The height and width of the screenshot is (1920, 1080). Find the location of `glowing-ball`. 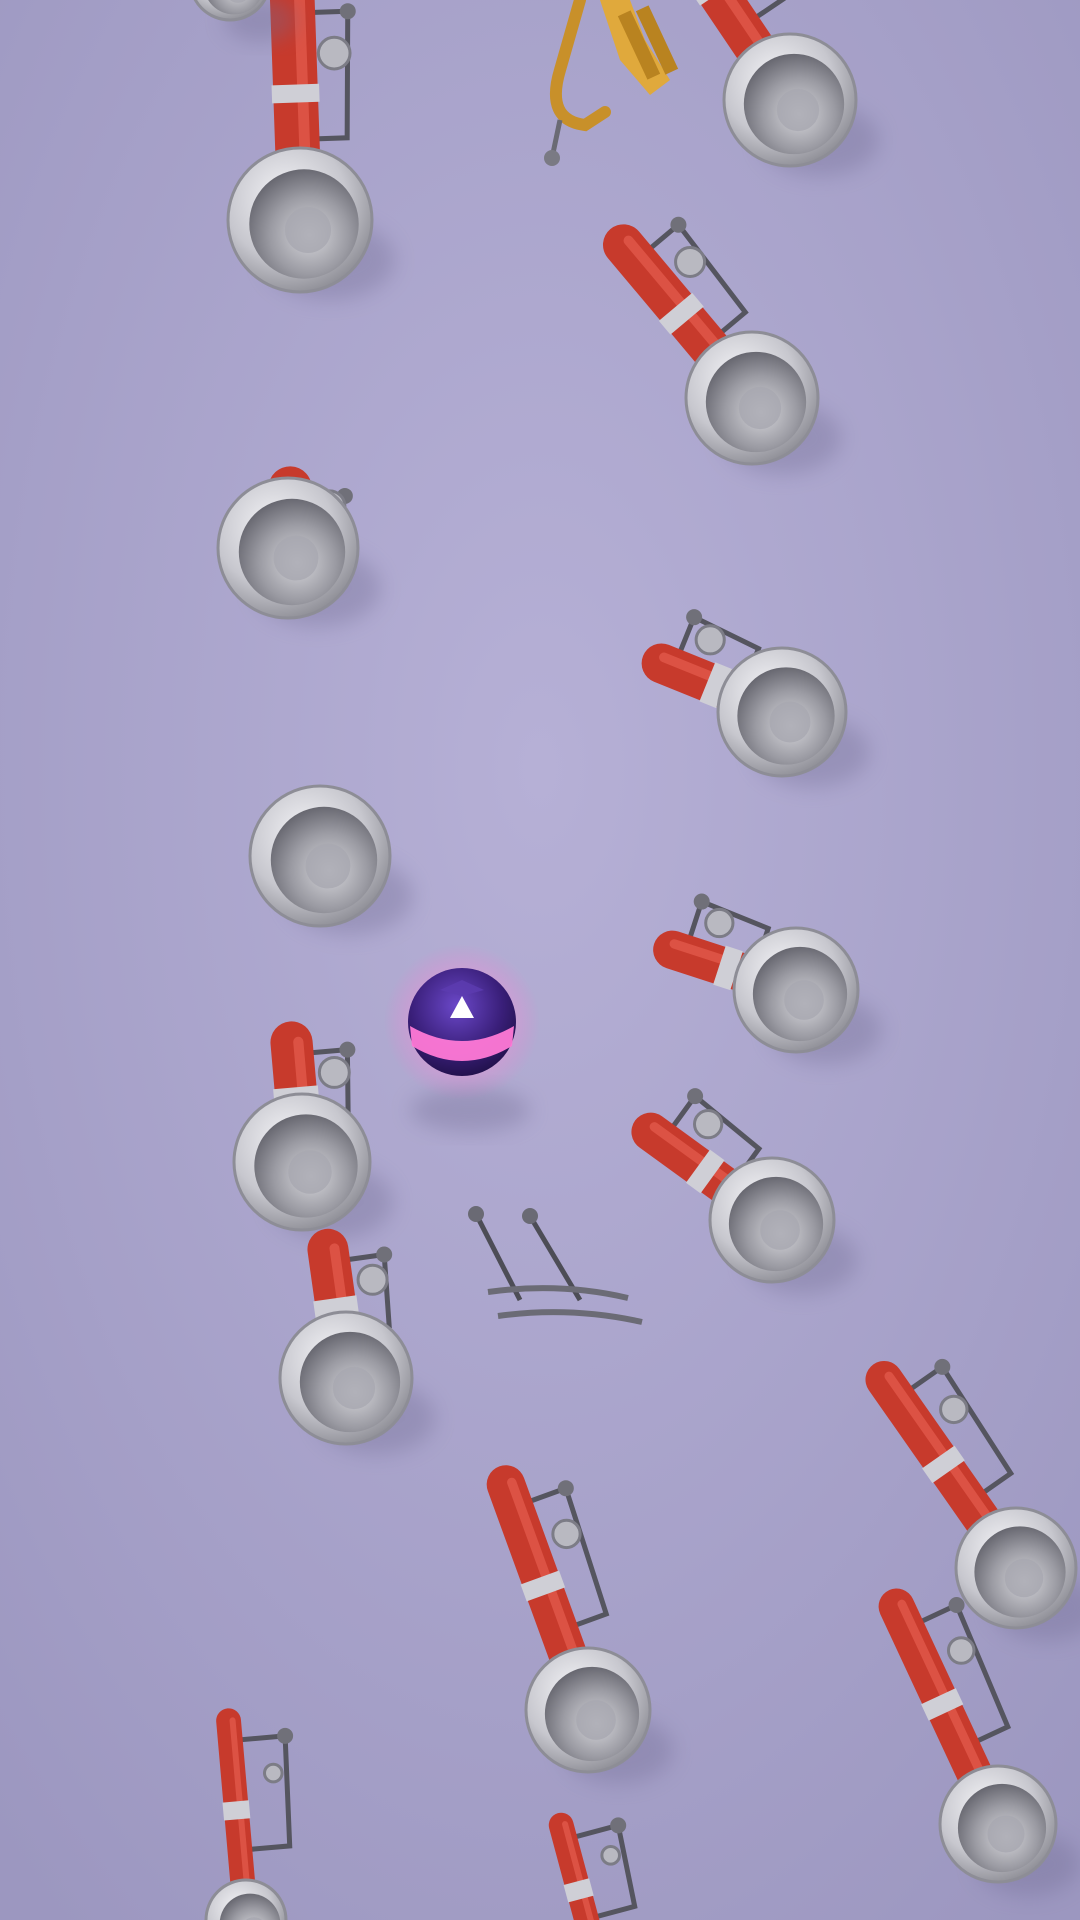

glowing-ball is located at coordinates (462, 1038).